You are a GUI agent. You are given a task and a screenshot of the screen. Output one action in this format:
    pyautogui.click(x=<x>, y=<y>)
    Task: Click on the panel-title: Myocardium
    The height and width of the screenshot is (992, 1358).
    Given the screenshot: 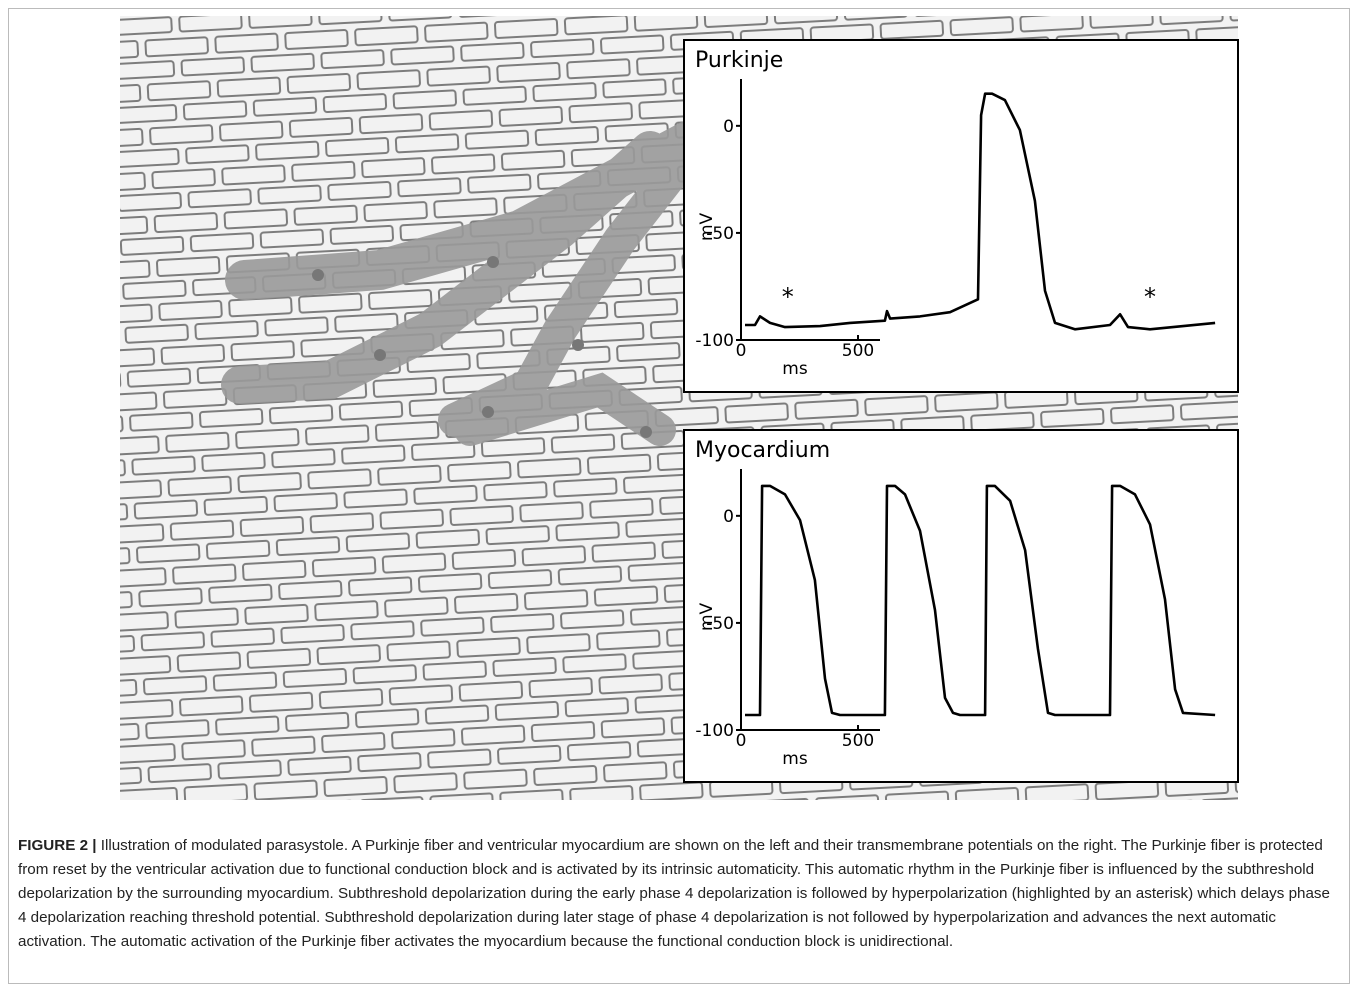 What is the action you would take?
    pyautogui.click(x=762, y=450)
    